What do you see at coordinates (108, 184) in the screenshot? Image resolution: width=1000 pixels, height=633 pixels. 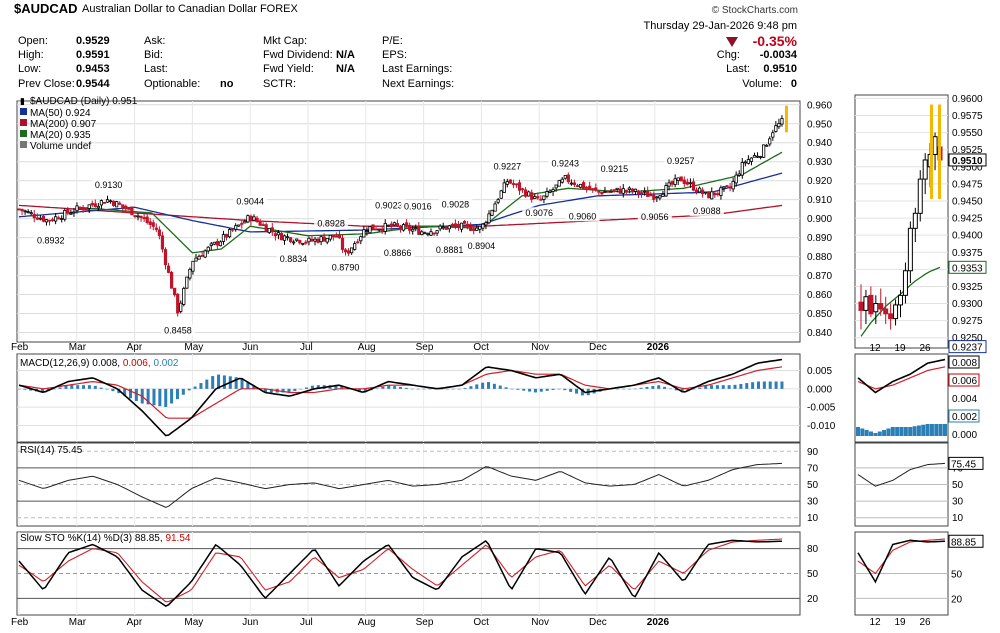 I see `annotation-bg` at bounding box center [108, 184].